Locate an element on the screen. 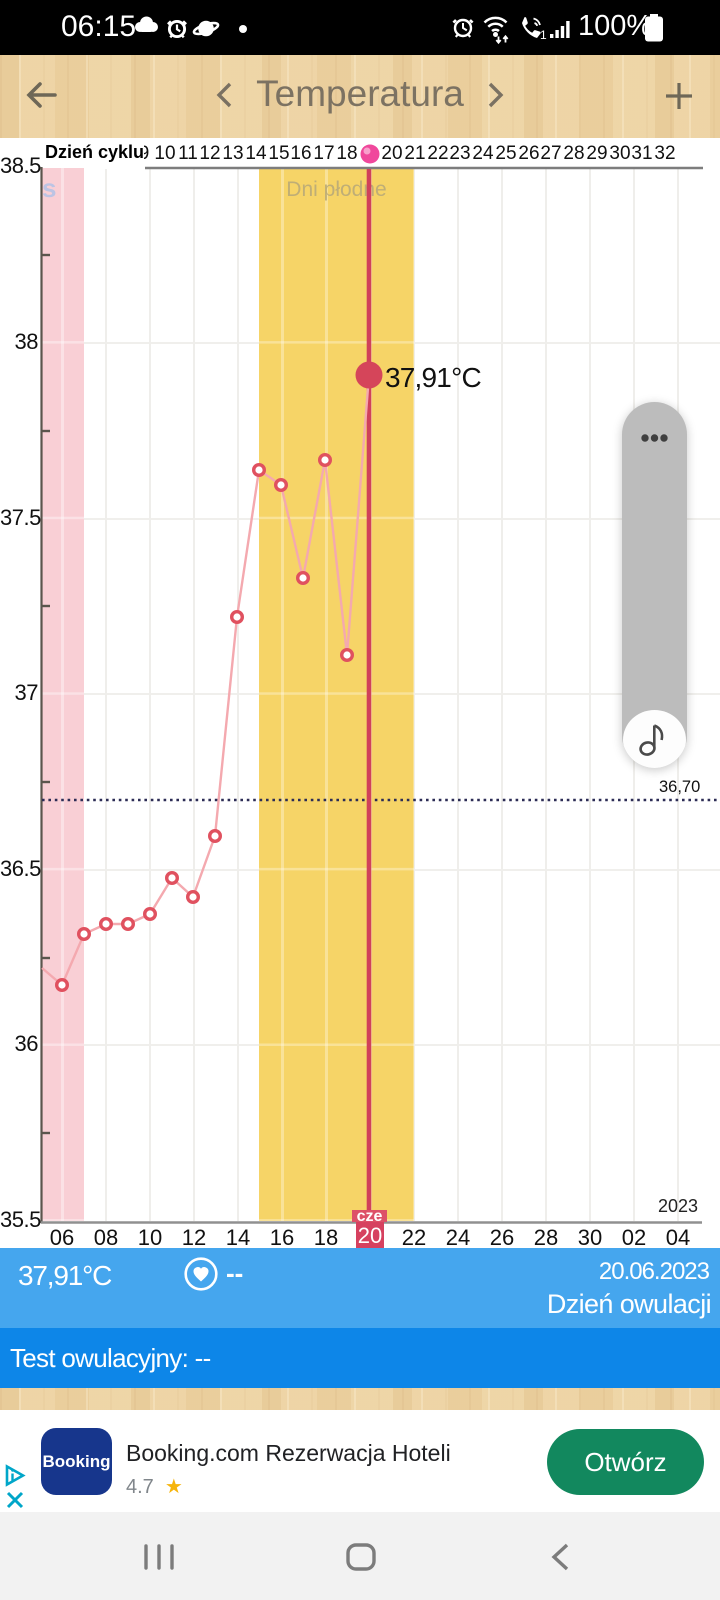 This screenshot has height=1600, width=720. svg-text: 1 is located at coordinates (543, 35).